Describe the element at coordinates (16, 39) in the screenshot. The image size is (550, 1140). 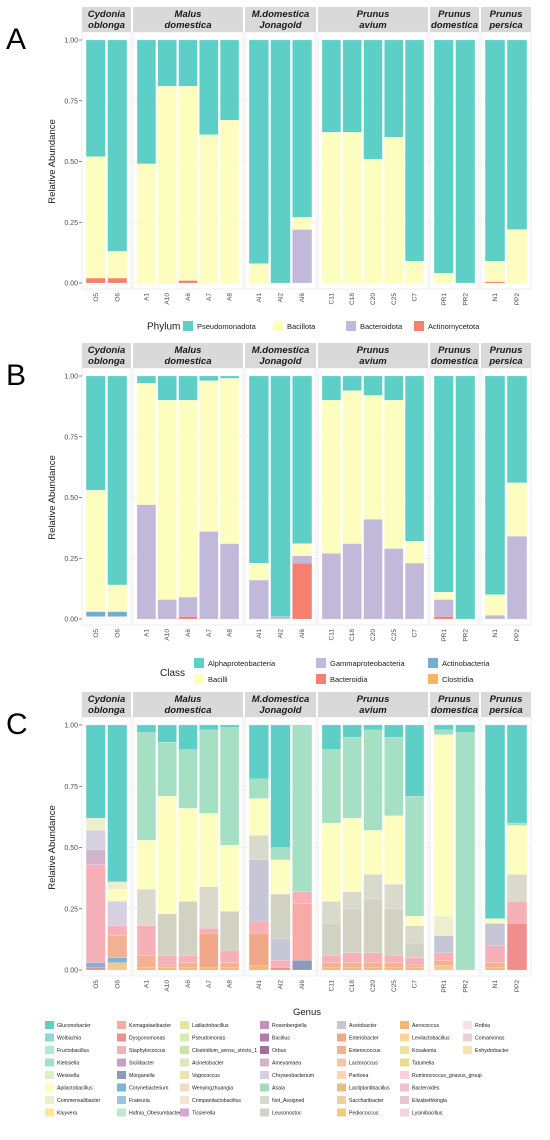
I see `panel-letter: A` at that location.